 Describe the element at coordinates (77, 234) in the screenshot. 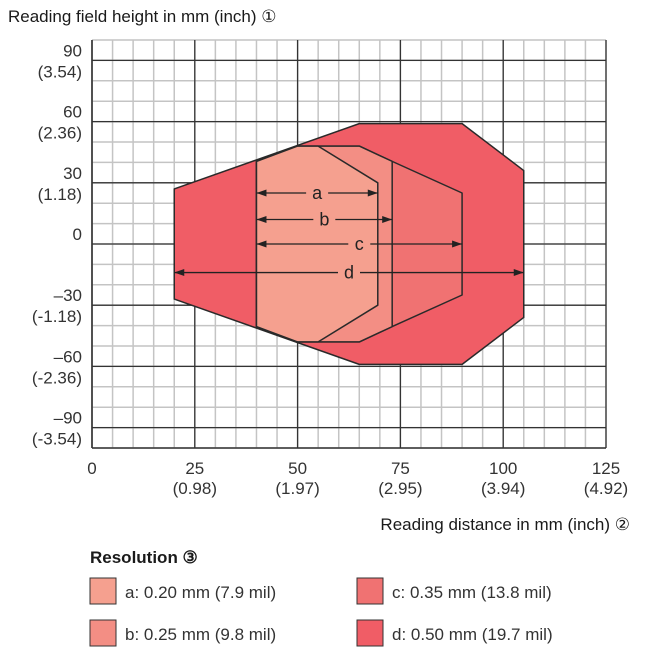

I see `y-tick-label: 0` at that location.